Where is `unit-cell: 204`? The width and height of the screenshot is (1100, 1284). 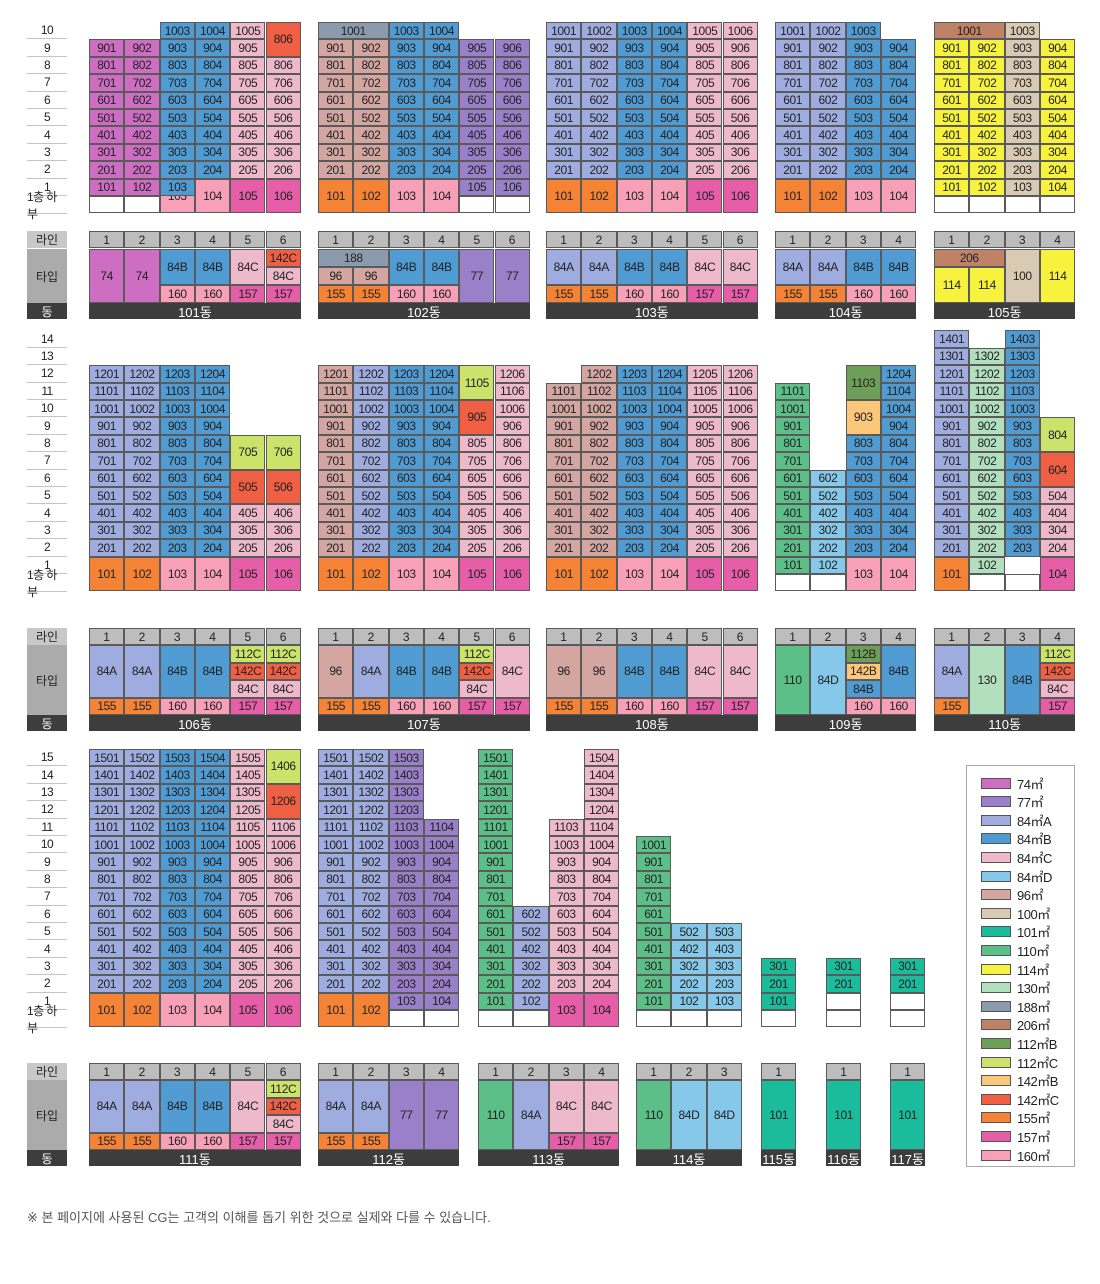 unit-cell: 204 is located at coordinates (441, 170).